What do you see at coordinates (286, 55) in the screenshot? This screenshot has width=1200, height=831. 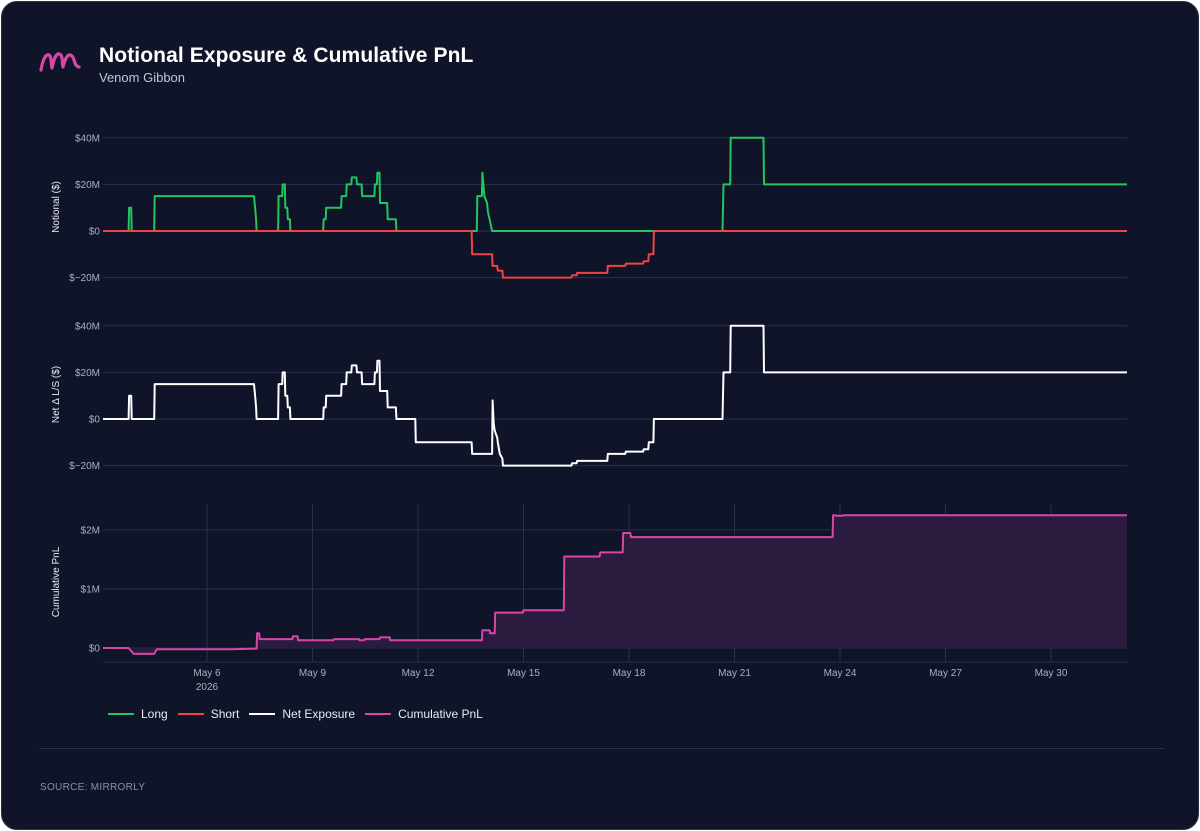 I see `chart-title: Notional Exposure & Cumulative PnL` at bounding box center [286, 55].